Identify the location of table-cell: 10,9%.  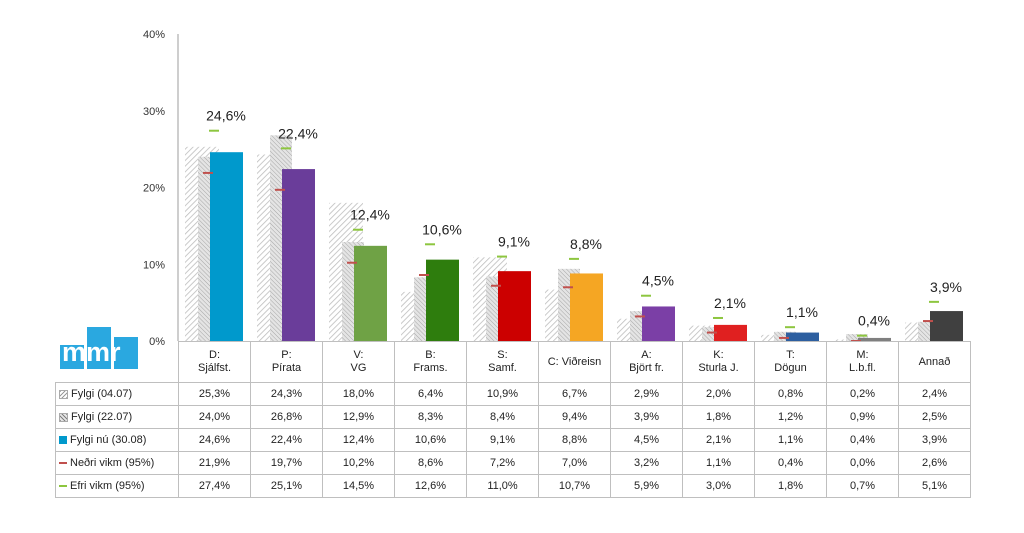
(502, 394).